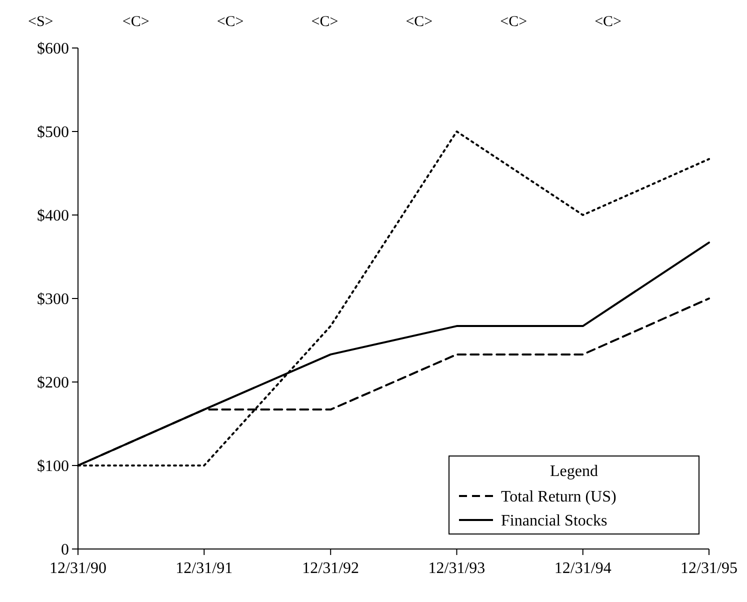  Describe the element at coordinates (53, 216) in the screenshot. I see `y-tick-label: $400` at that location.